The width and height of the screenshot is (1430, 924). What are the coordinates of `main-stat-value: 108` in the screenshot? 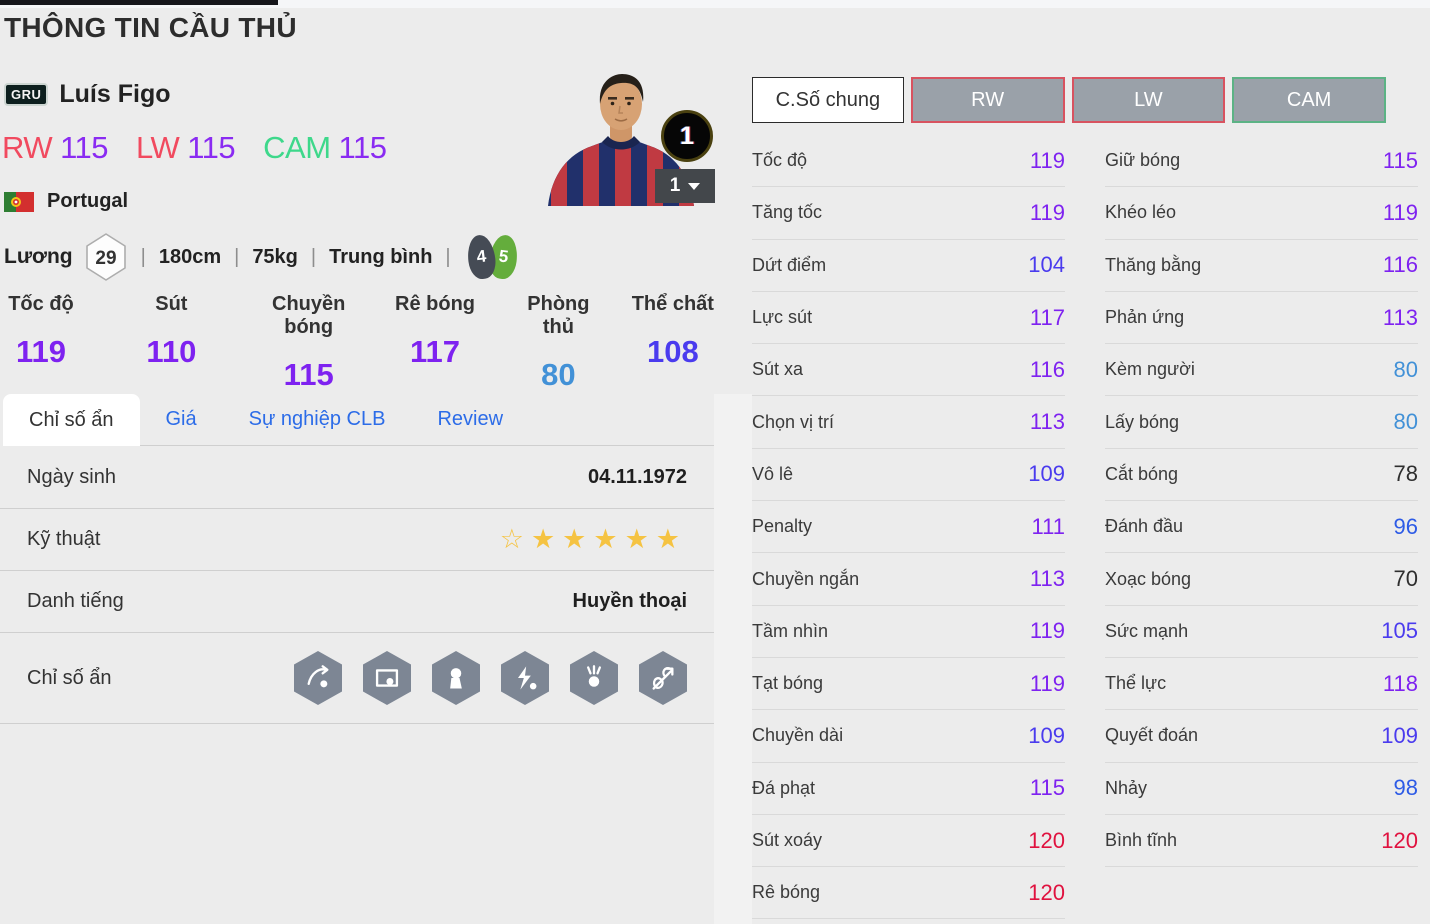 It's located at (672, 351).